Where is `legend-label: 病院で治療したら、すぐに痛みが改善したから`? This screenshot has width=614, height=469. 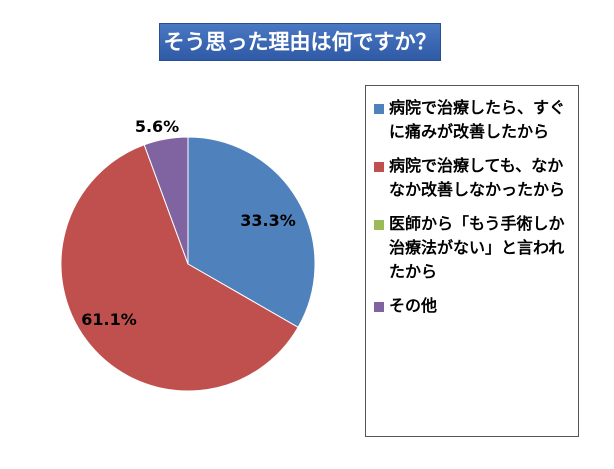
legend-label: 病院で治療したら、すぐに痛みが改善したから is located at coordinates (477, 119).